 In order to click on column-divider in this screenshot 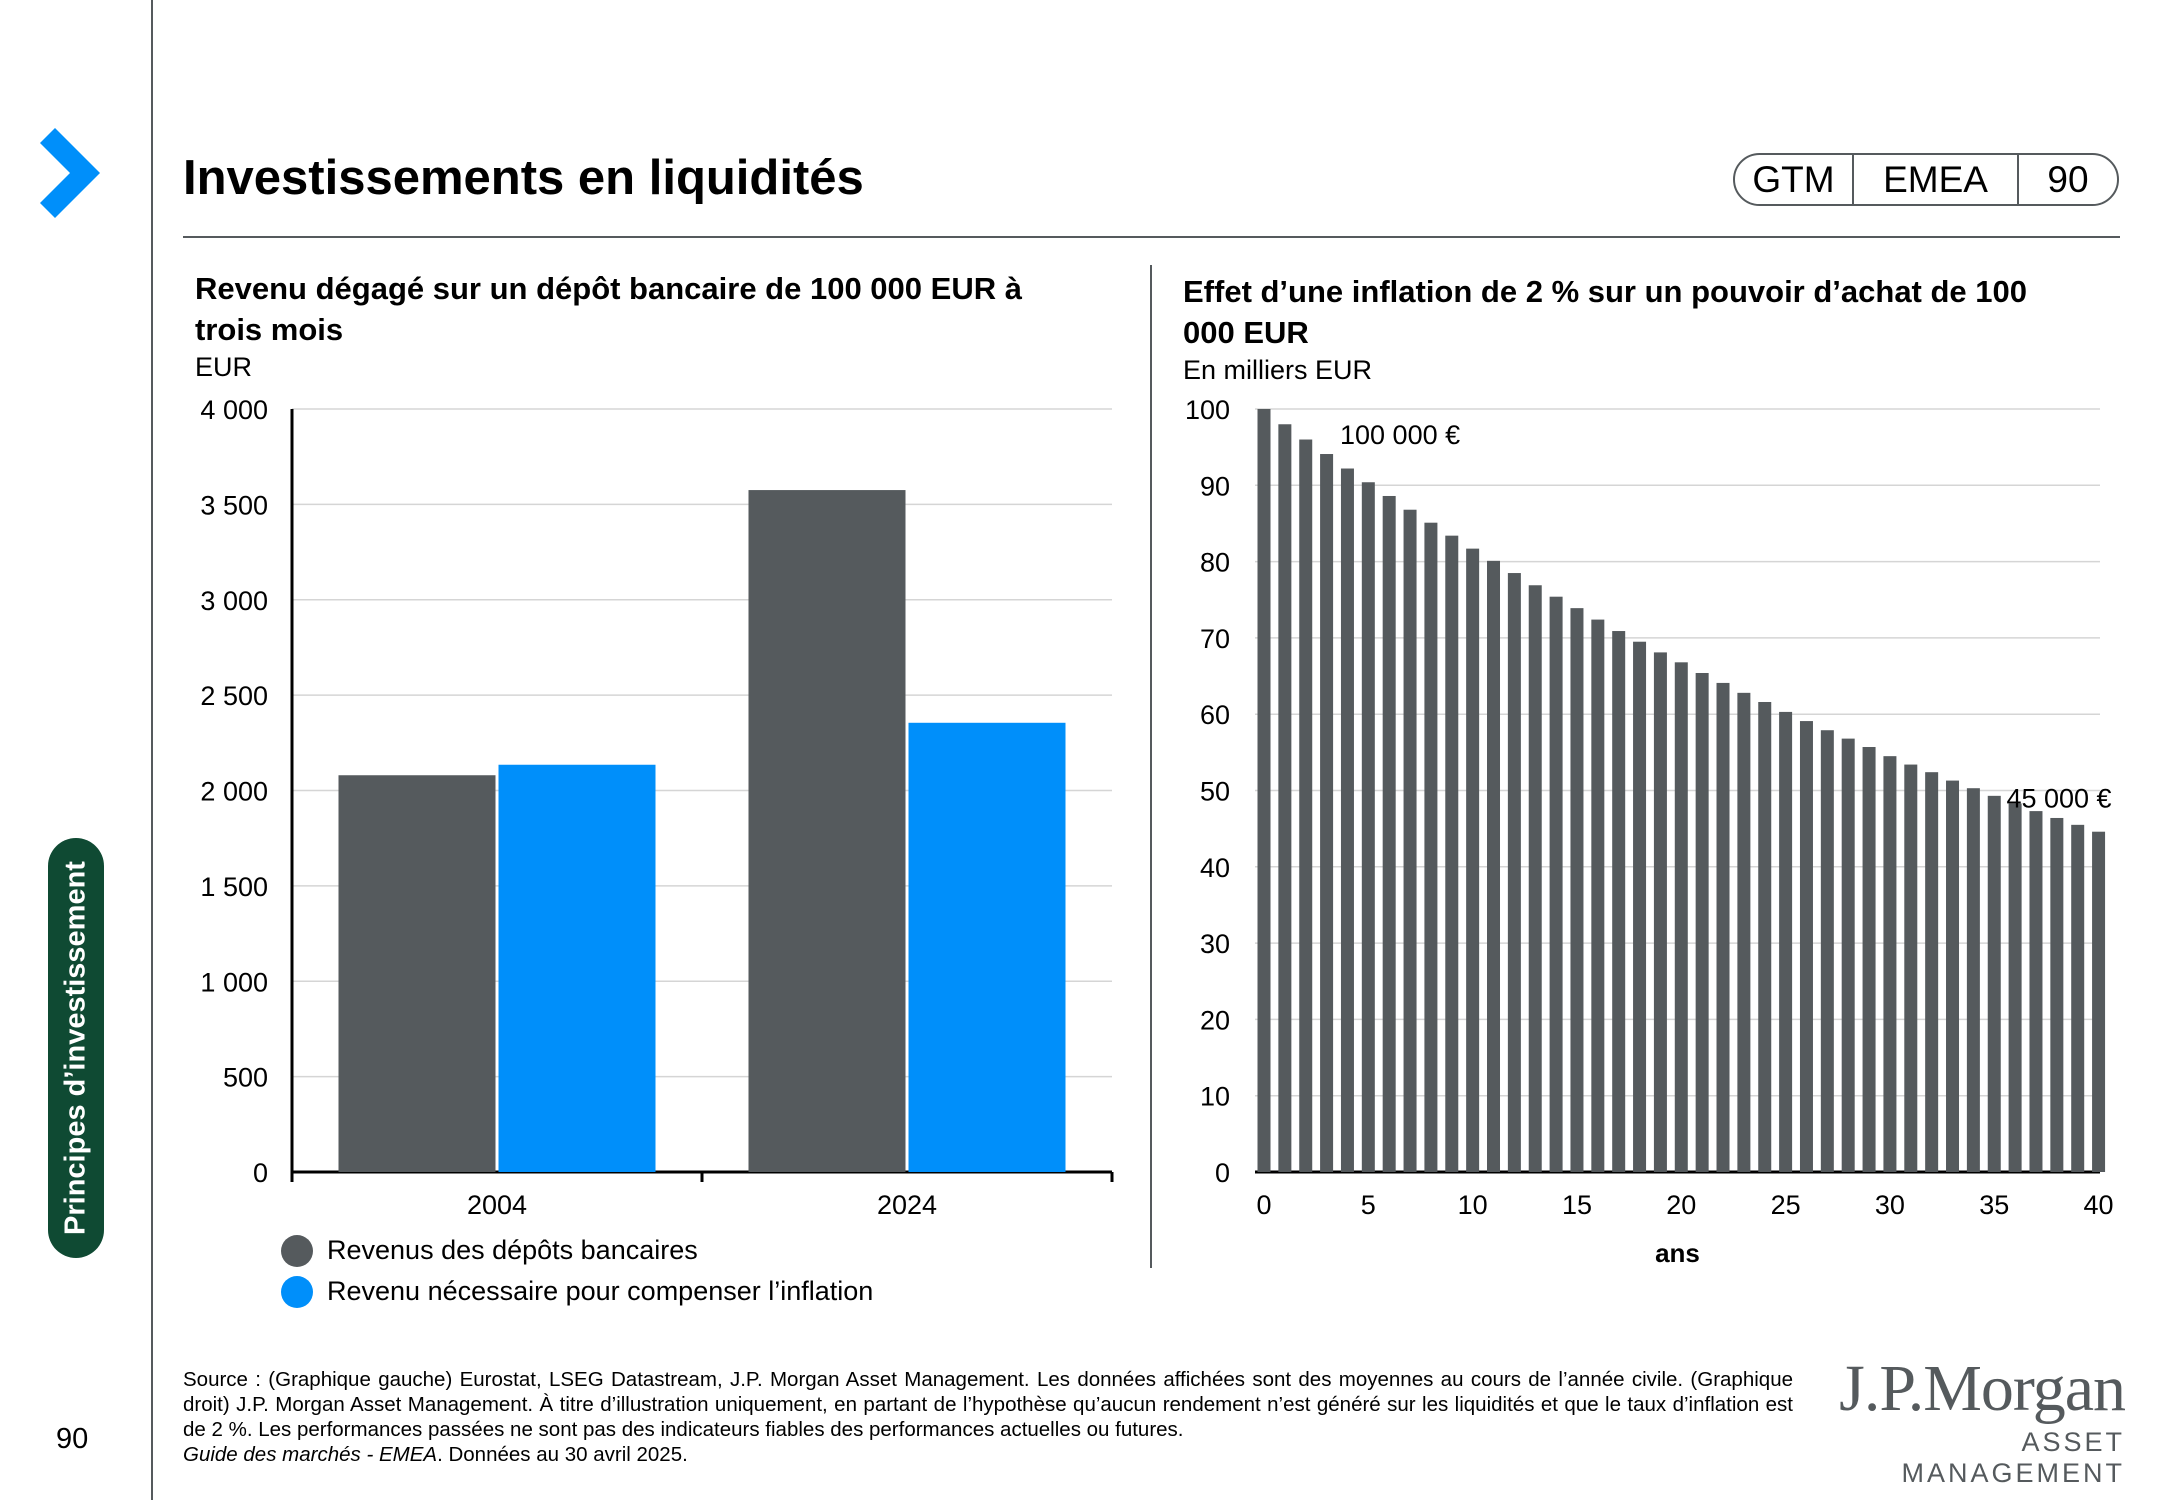, I will do `click(1151, 766)`.